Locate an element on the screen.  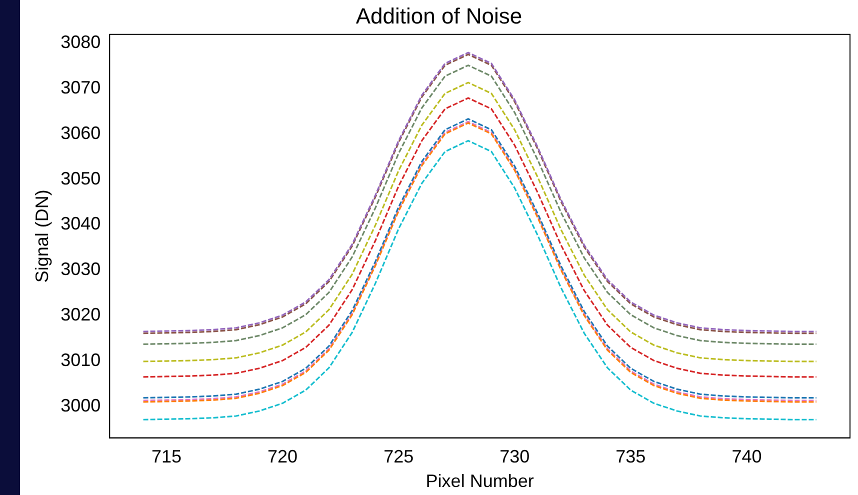
y-tick-label: 3070 is located at coordinates (80, 87).